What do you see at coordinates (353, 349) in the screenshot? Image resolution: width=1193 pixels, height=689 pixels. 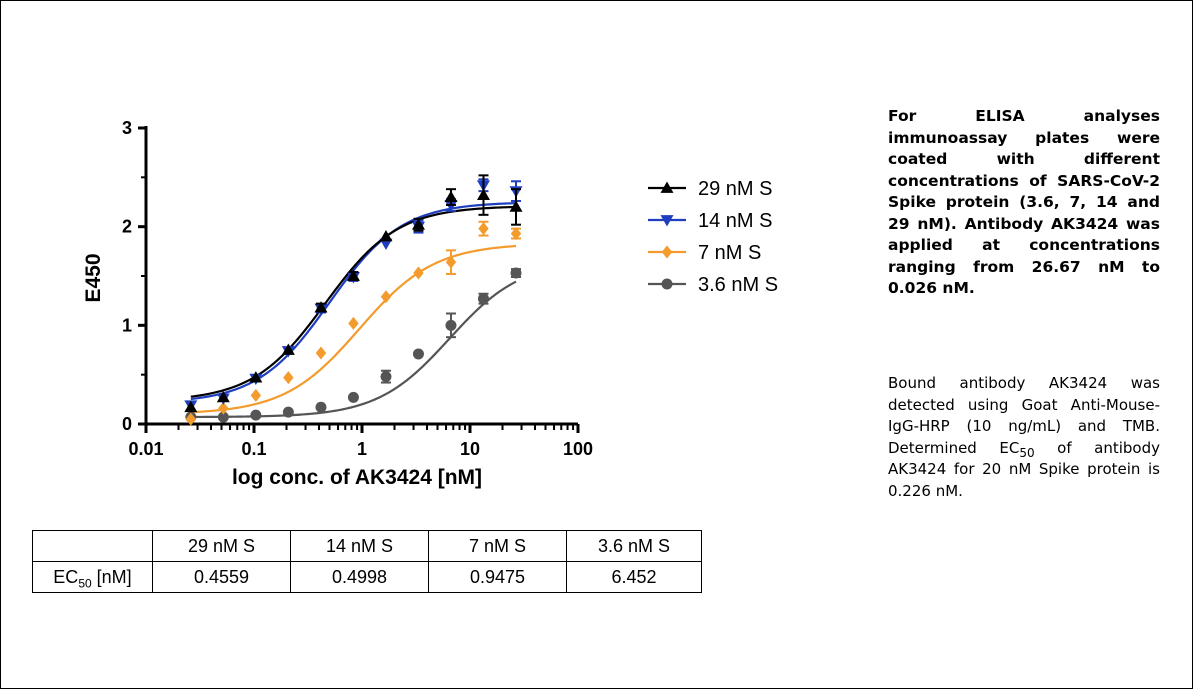 I see `fit-curve-3-6-nm-s` at bounding box center [353, 349].